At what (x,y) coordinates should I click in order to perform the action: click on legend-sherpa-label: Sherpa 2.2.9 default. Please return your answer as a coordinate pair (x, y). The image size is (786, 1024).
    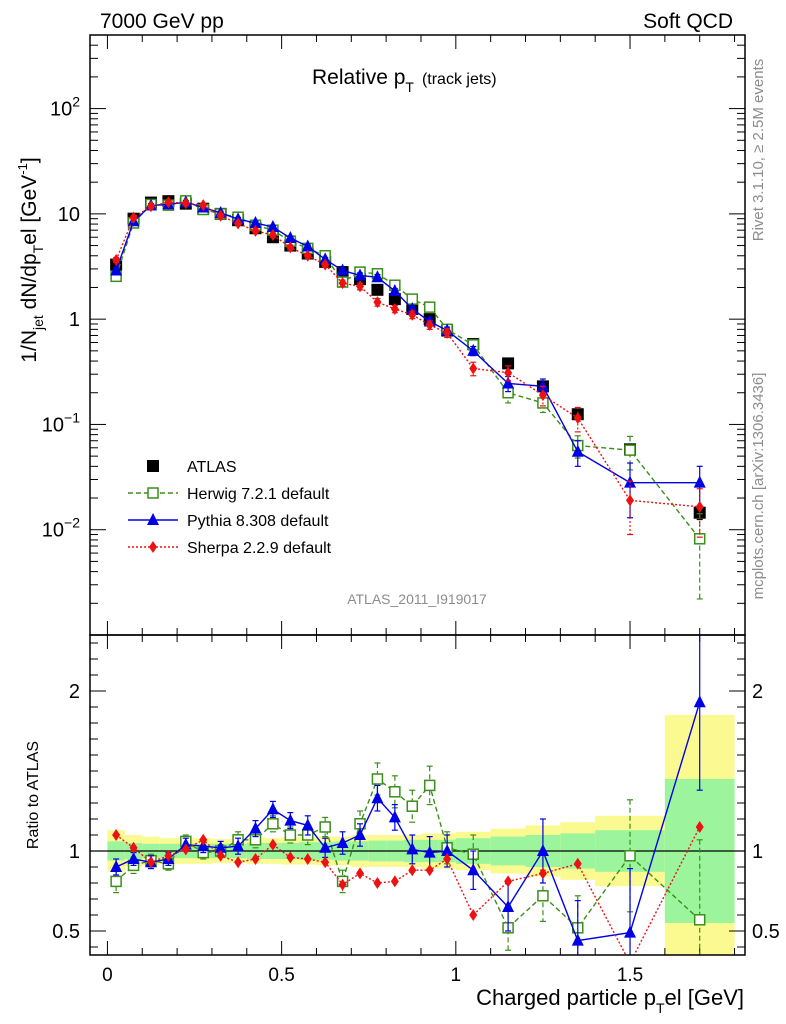
    Looking at the image, I should click on (259, 548).